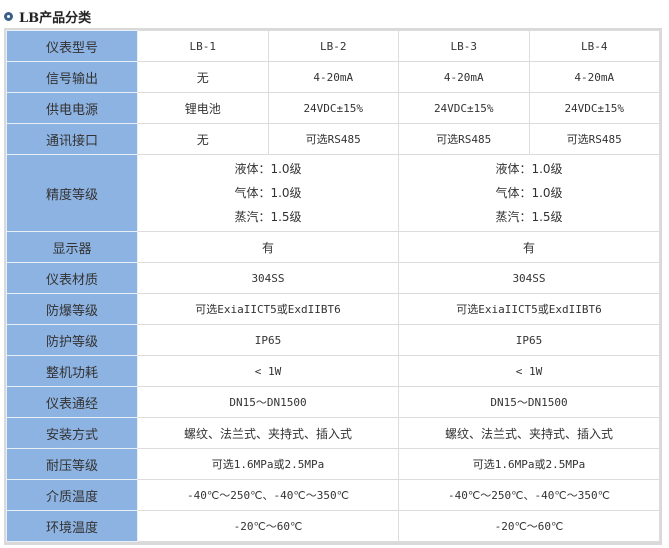  Describe the element at coordinates (55, 18) in the screenshot. I see `section-title-text: LB产品分类` at that location.